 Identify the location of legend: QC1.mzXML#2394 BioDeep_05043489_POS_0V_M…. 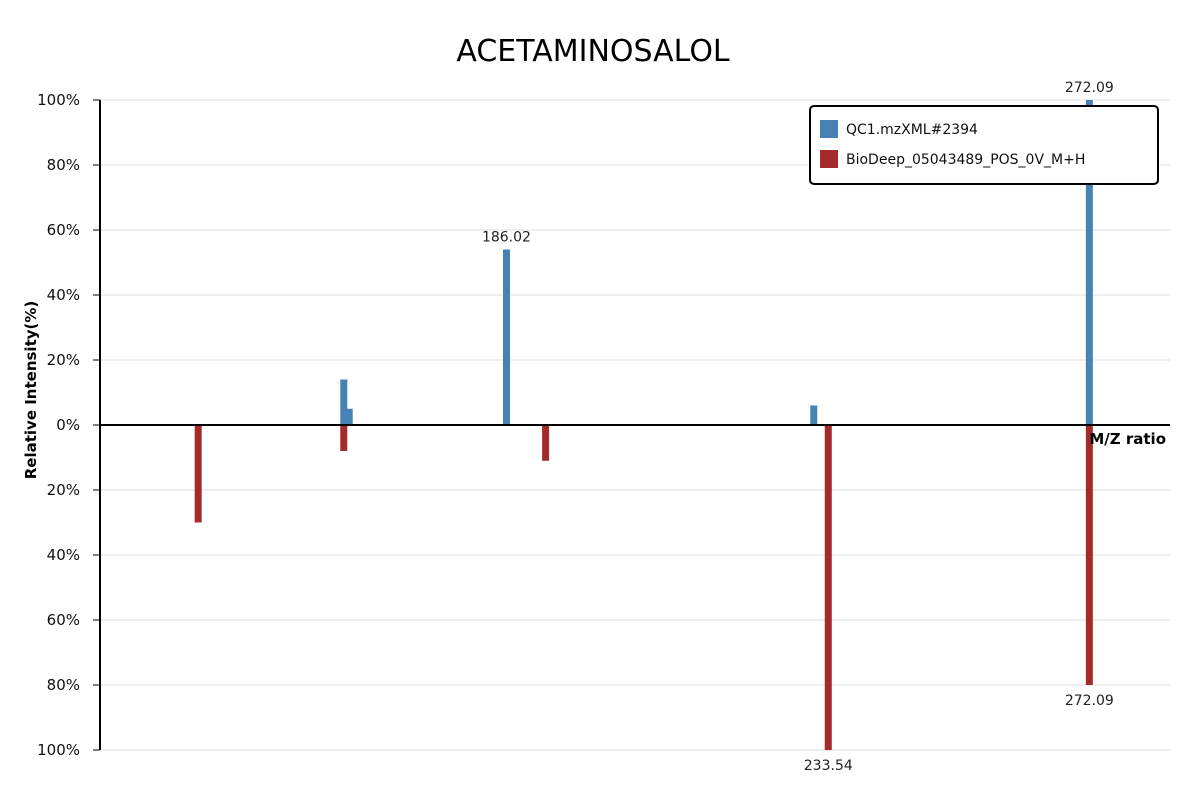
(984, 145).